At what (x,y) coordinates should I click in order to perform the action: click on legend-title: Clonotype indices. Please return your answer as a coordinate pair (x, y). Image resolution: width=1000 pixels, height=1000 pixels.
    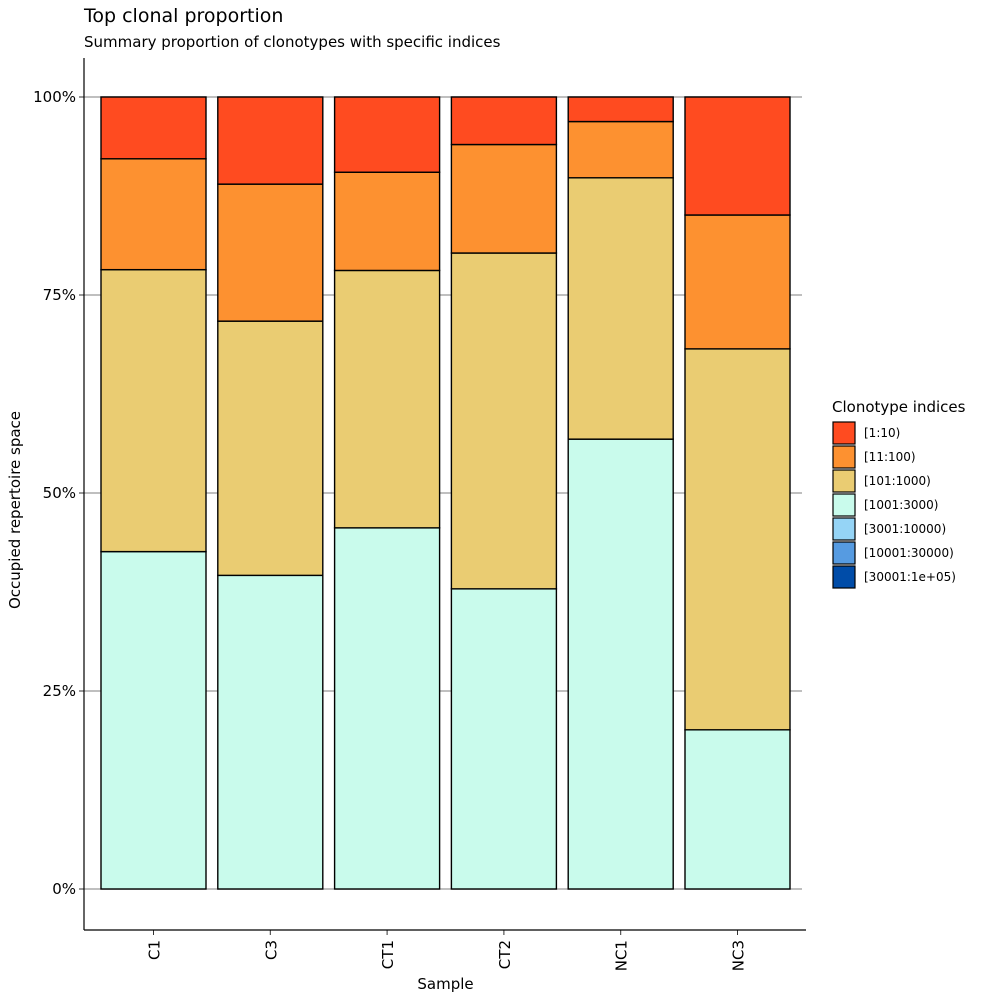
    Looking at the image, I should click on (899, 407).